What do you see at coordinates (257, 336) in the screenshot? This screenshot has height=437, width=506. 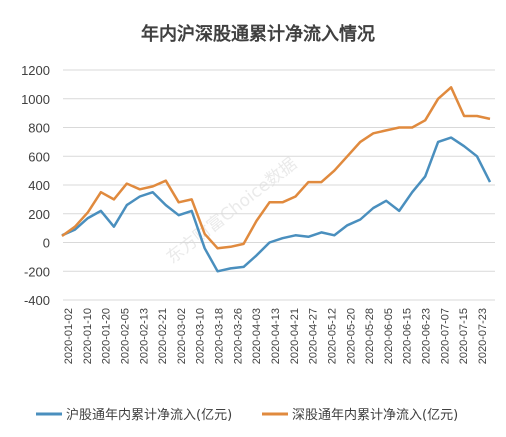 I see `x-tick-label: 2020-04-03` at bounding box center [257, 336].